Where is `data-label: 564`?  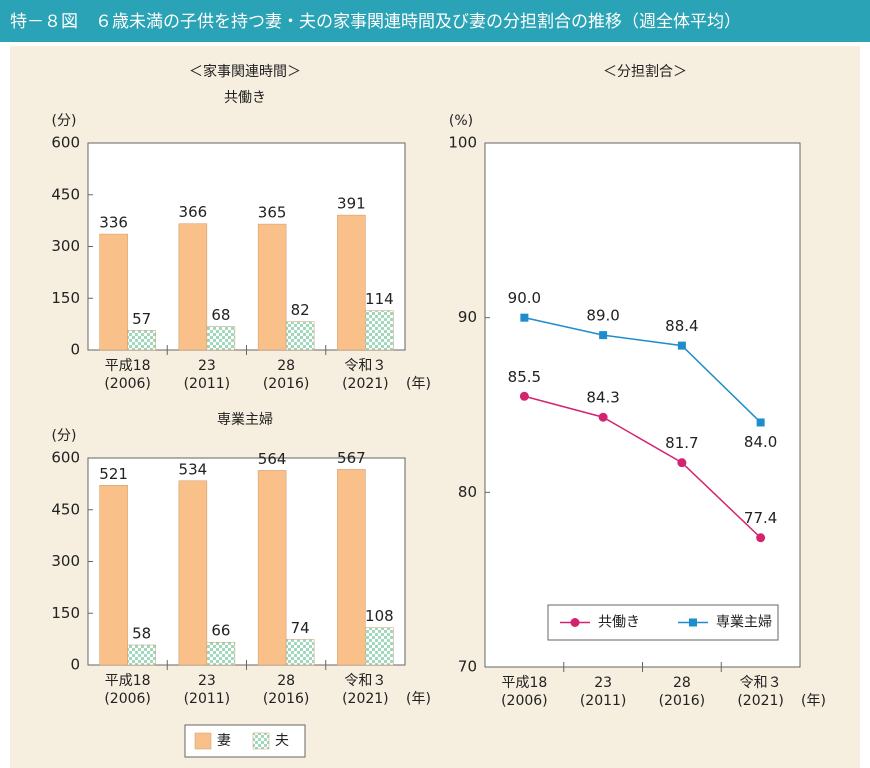 data-label: 564 is located at coordinates (272, 459).